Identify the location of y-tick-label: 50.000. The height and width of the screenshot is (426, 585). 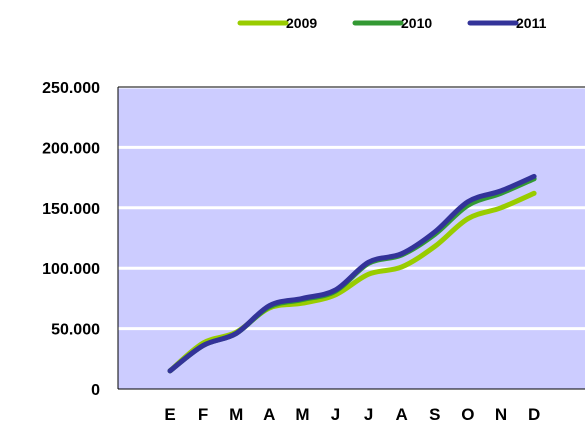
(75, 330).